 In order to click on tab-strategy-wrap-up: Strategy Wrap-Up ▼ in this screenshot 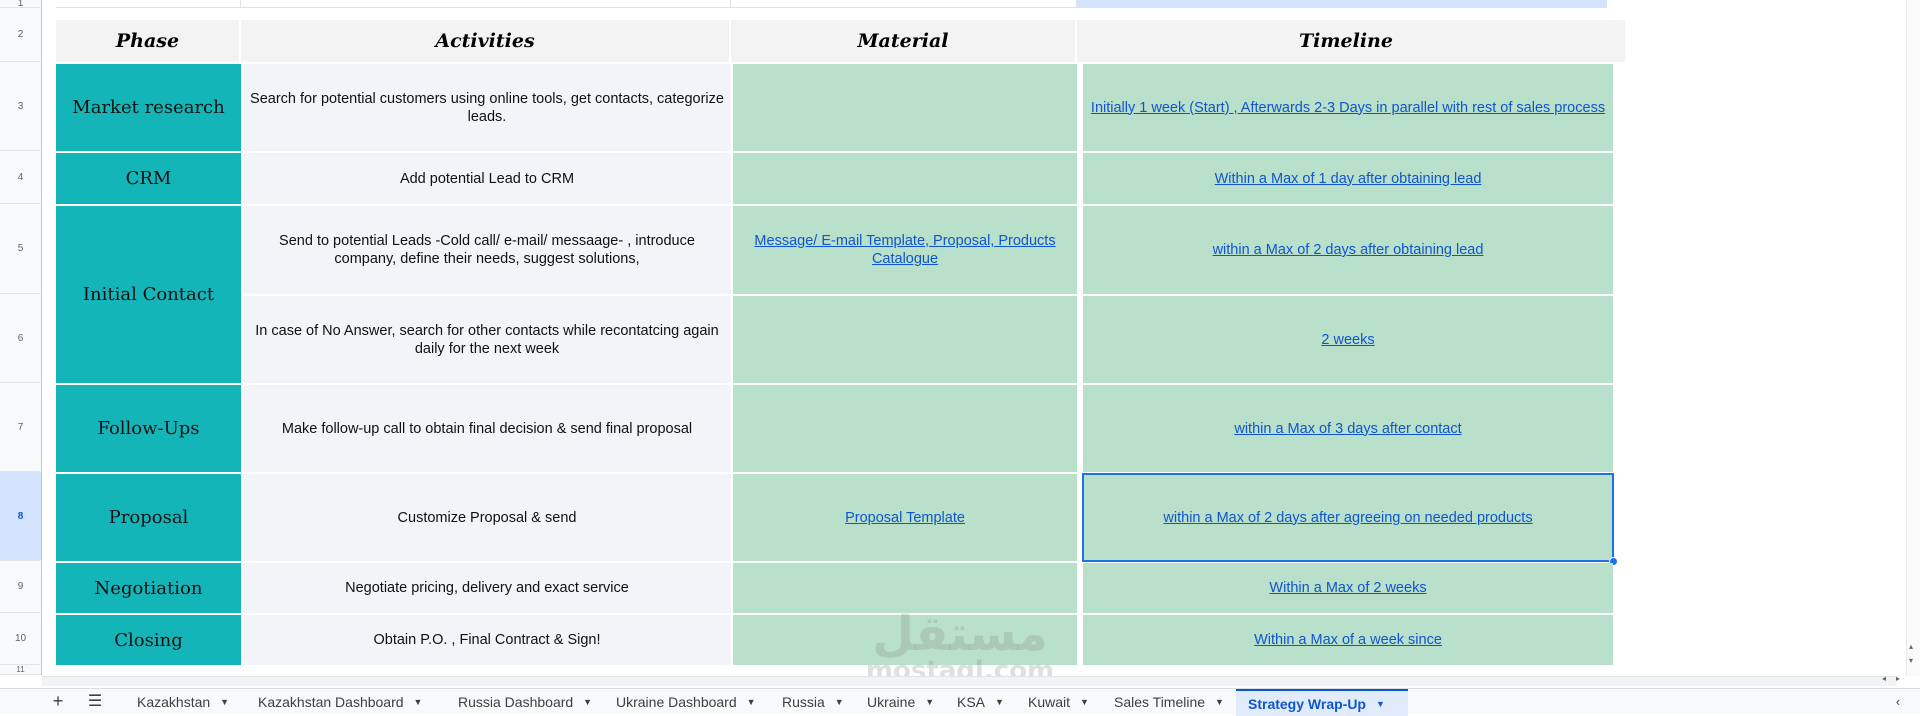, I will do `click(1322, 702)`.